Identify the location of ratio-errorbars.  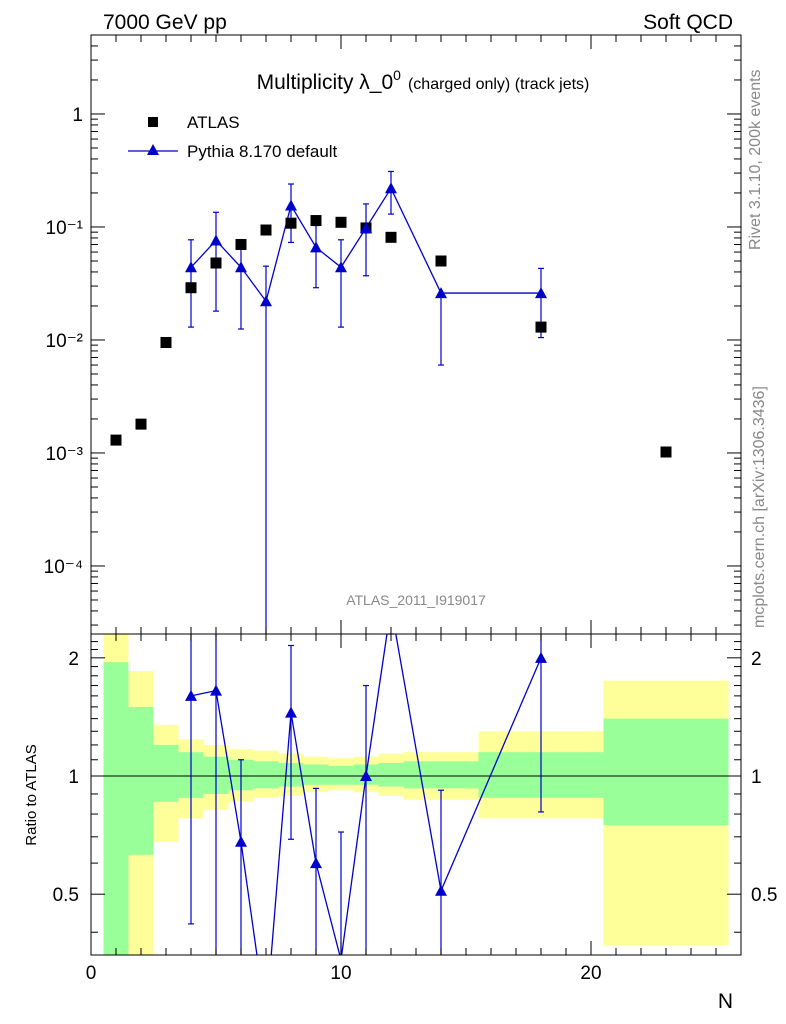
(366, 794).